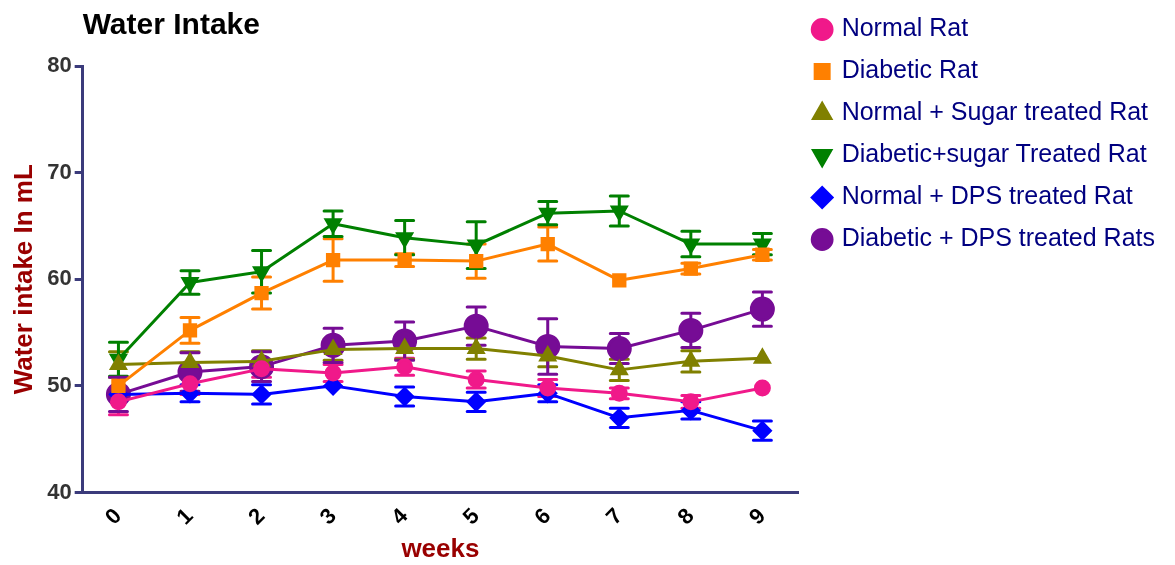 The height and width of the screenshot is (565, 1175). I want to click on x-tick-label: 7, so click(614, 516).